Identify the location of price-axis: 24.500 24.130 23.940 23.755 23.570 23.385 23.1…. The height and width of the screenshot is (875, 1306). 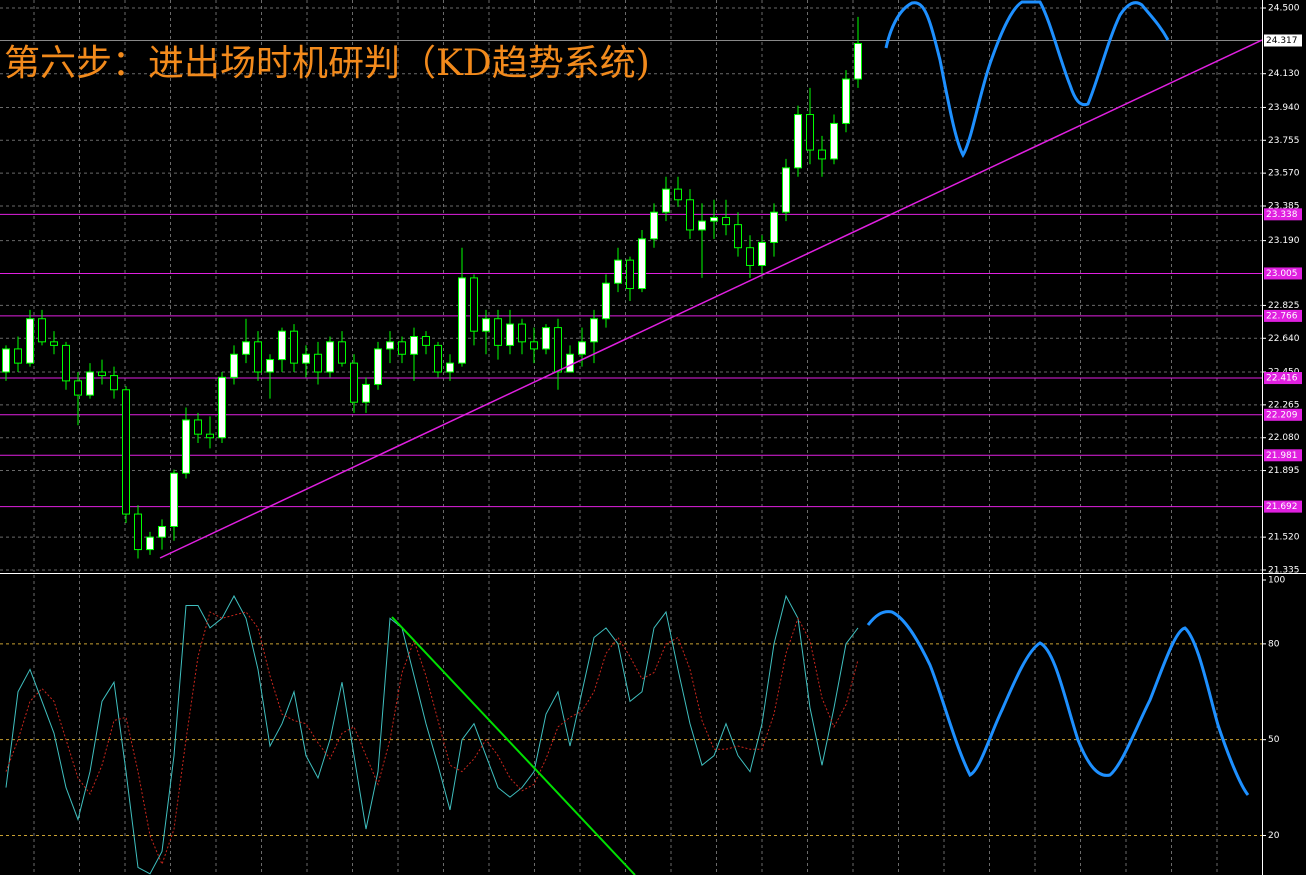
(1282, 422).